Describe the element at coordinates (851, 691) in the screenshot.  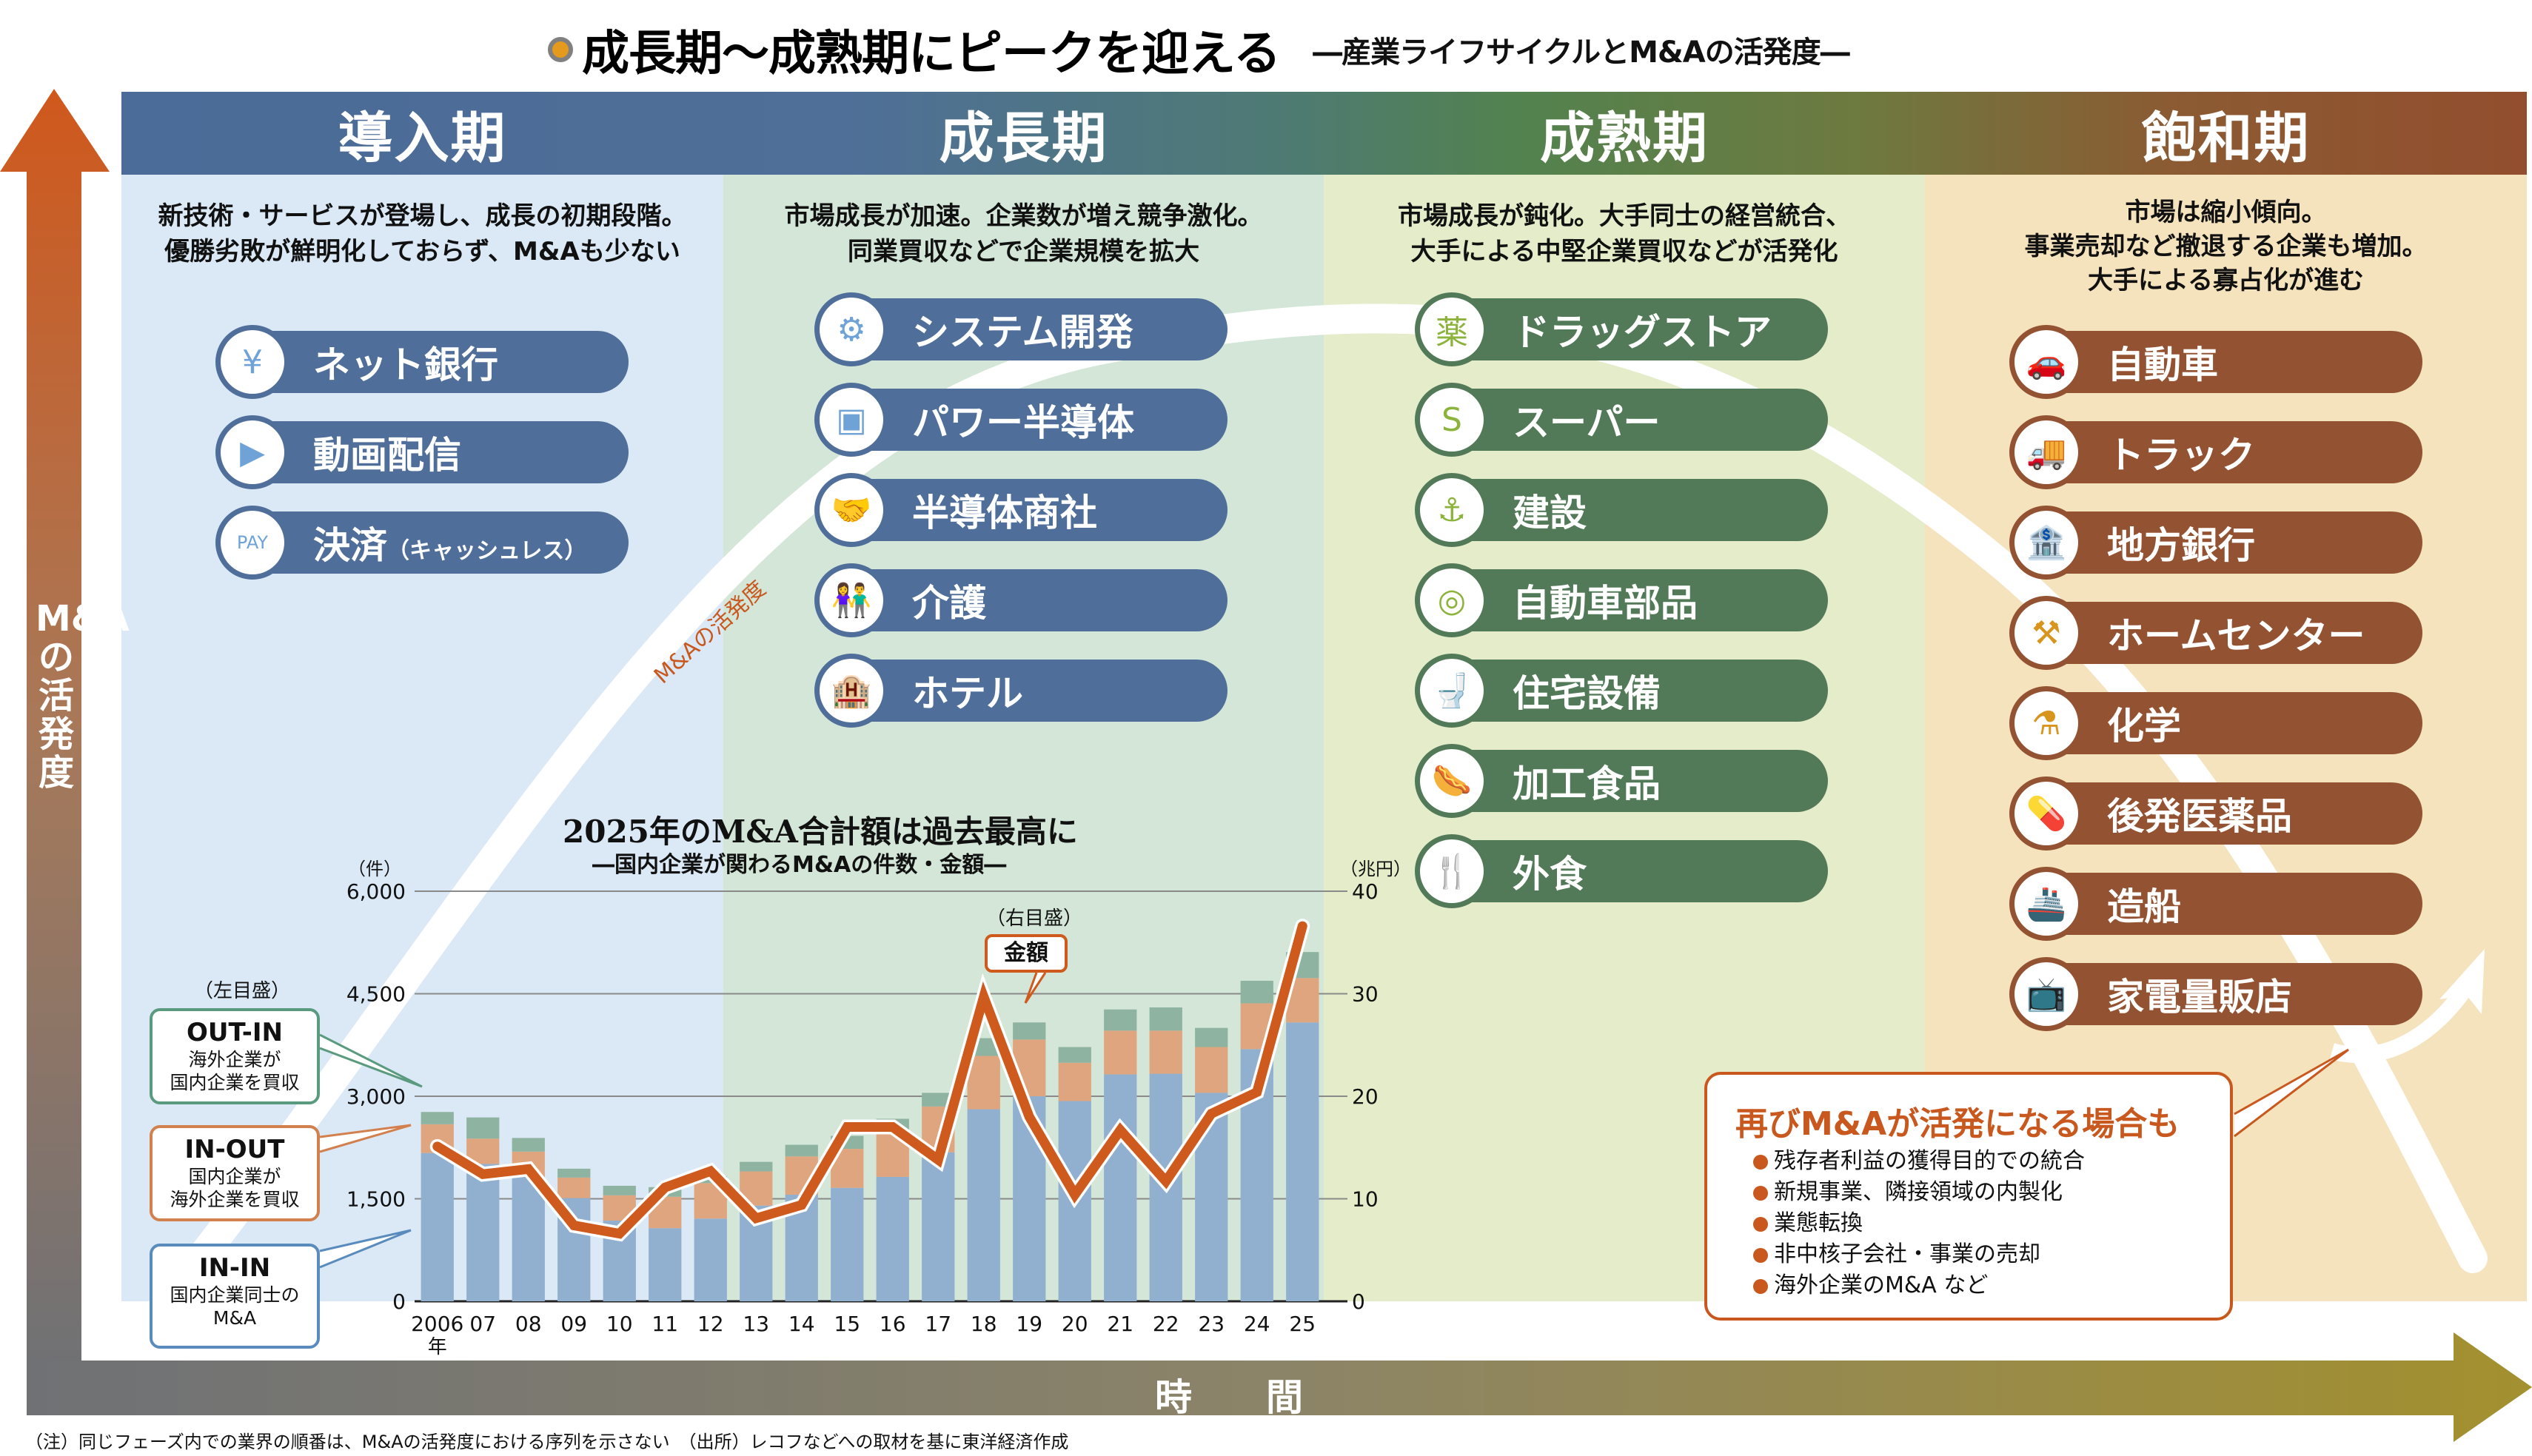
I see `hotel-building-icon: 🏨` at that location.